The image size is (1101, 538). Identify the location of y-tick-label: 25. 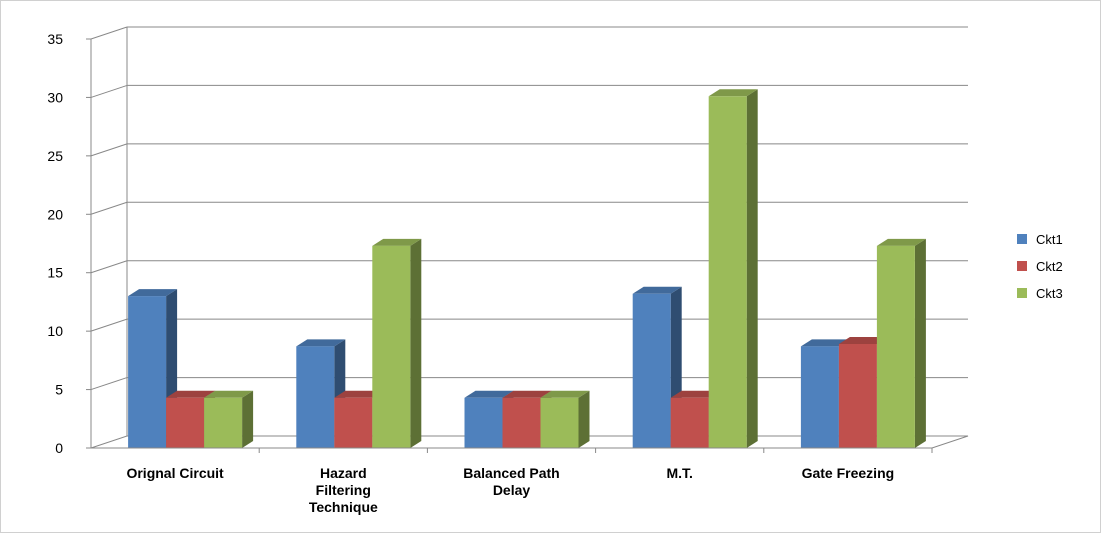
(55, 156).